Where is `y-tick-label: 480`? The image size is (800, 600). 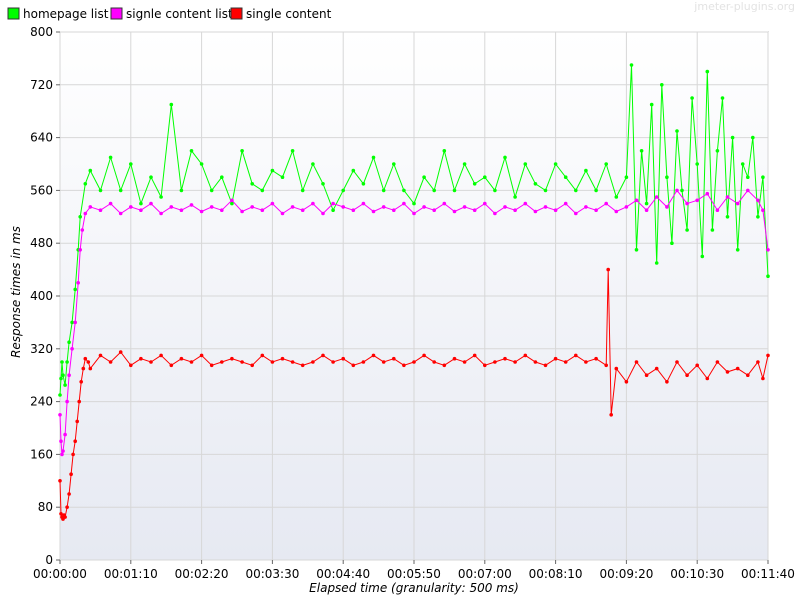 y-tick-label: 480 is located at coordinates (41, 243).